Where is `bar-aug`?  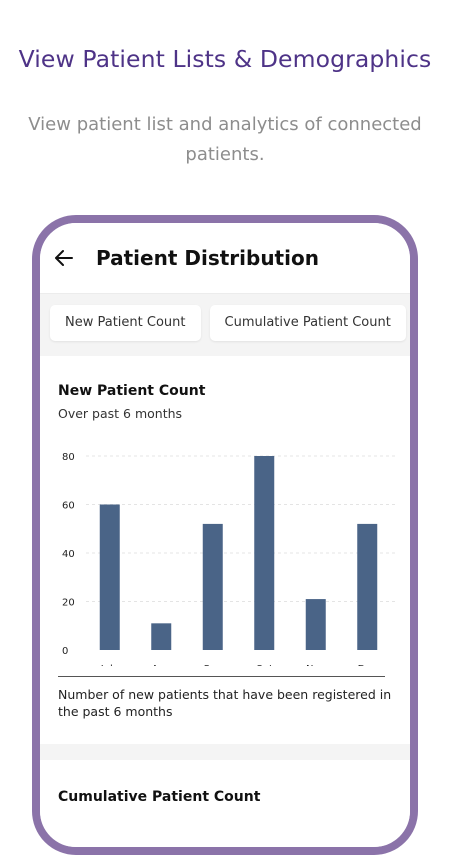
bar-aug is located at coordinates (161, 636).